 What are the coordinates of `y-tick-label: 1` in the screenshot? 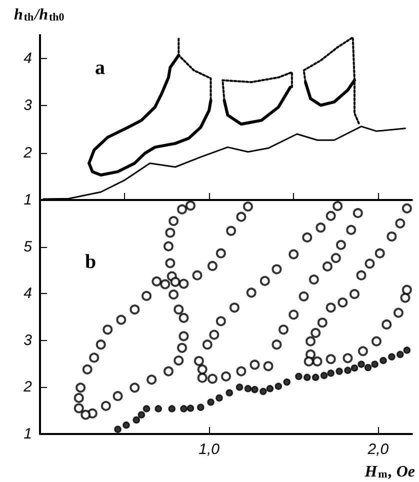 It's located at (28, 200).